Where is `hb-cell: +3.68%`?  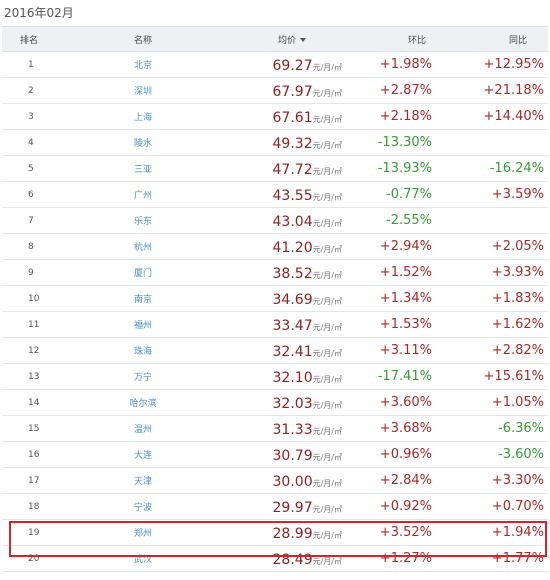 hb-cell: +3.68% is located at coordinates (405, 428).